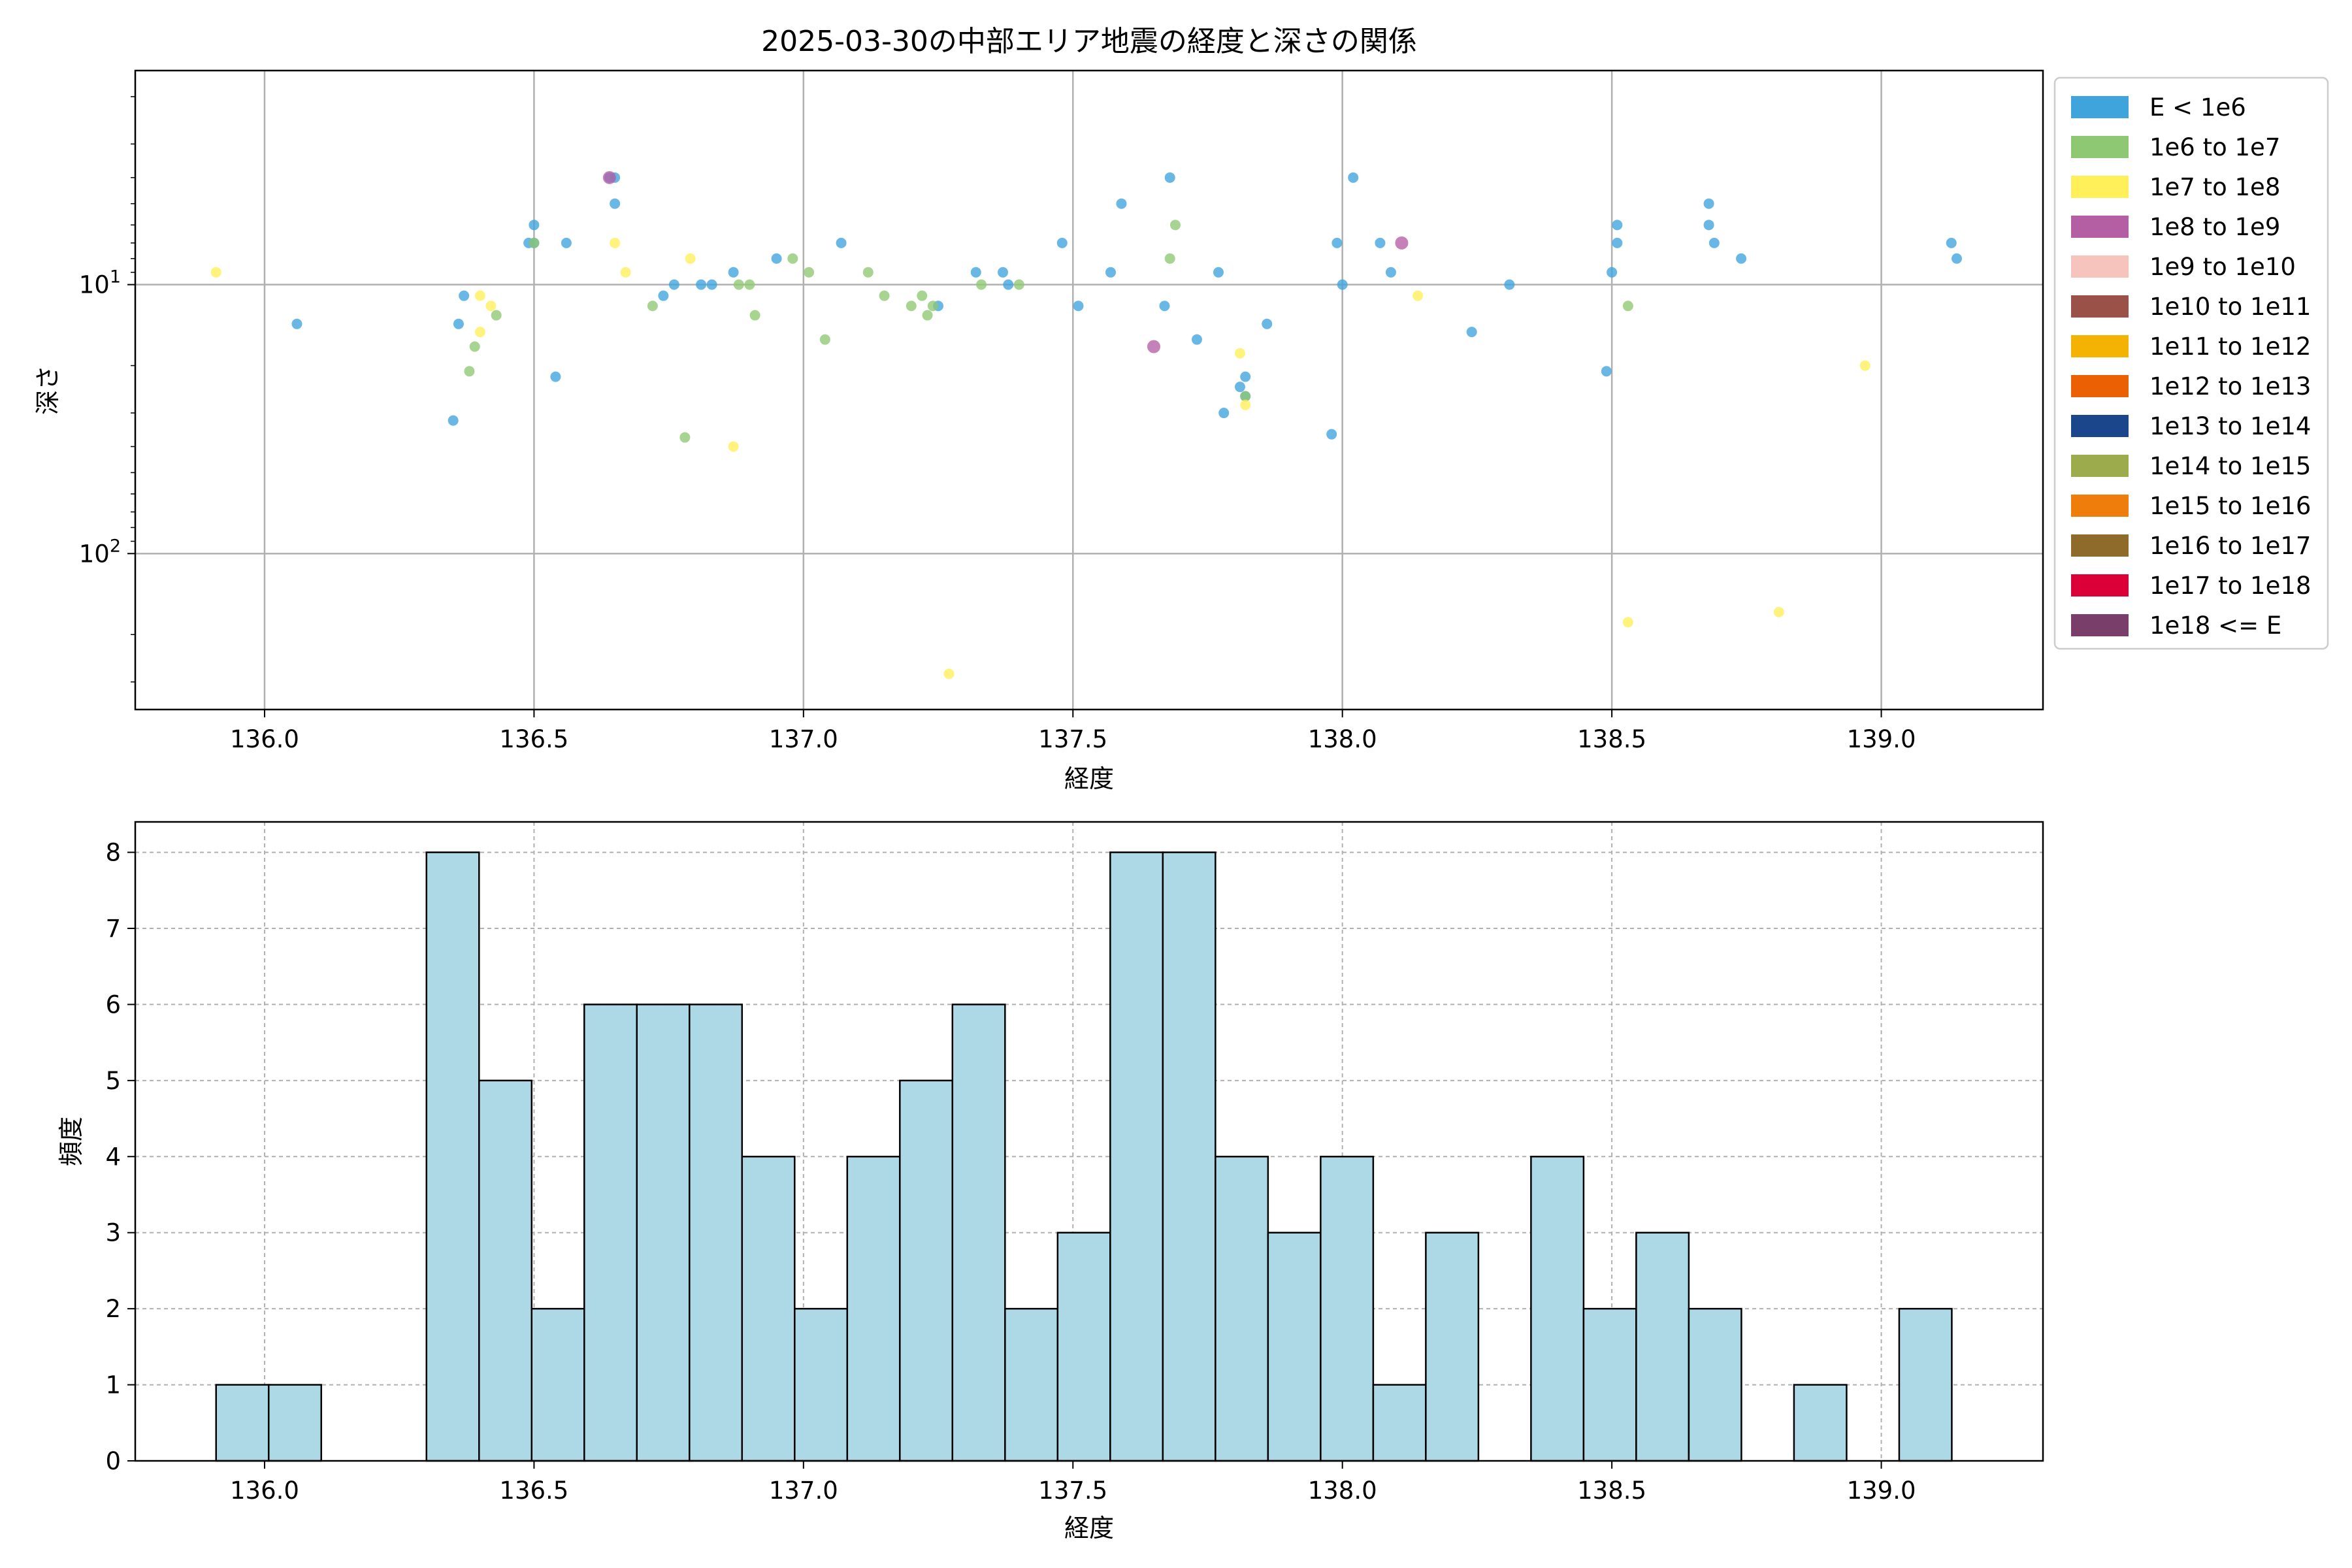 The width and height of the screenshot is (2352, 1568). Describe the element at coordinates (113, 1385) in the screenshot. I see `histogram-y-tick-label: 1` at that location.